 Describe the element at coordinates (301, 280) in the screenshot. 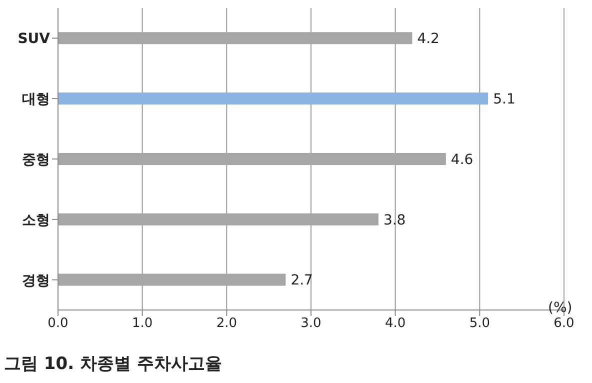

I see `data-label: 2.7` at that location.